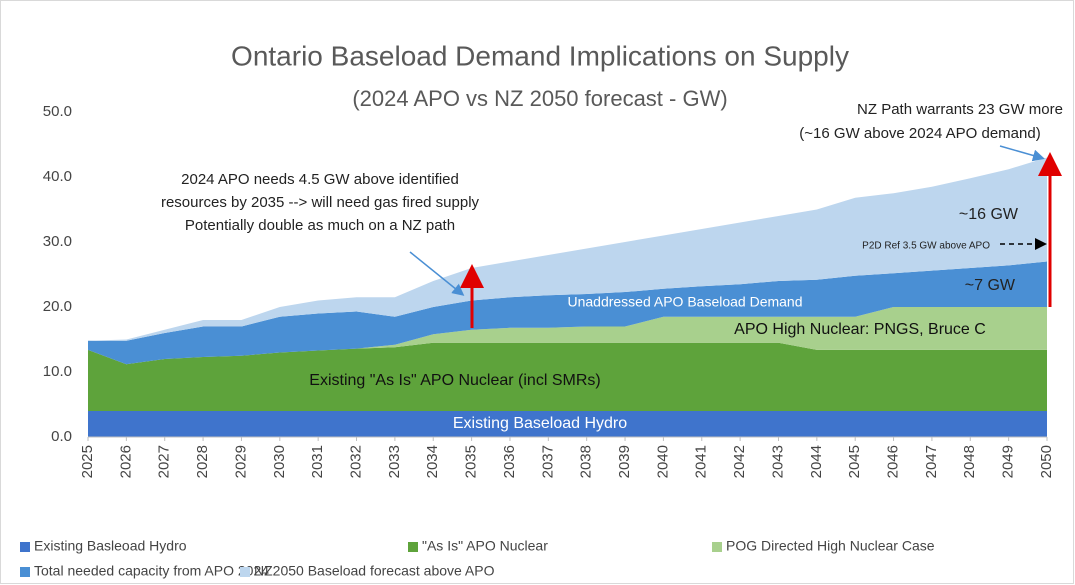 The width and height of the screenshot is (1075, 585). I want to click on x-tick-label: 2040, so click(662, 461).